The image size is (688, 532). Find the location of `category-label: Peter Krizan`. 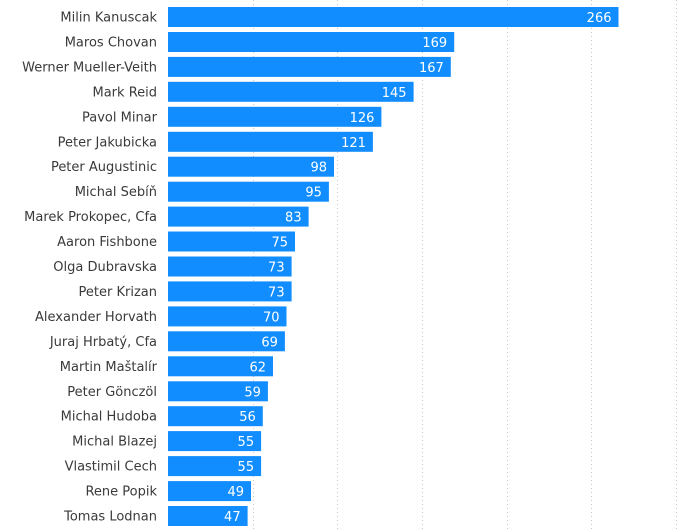

category-label: Peter Krizan is located at coordinates (118, 292).